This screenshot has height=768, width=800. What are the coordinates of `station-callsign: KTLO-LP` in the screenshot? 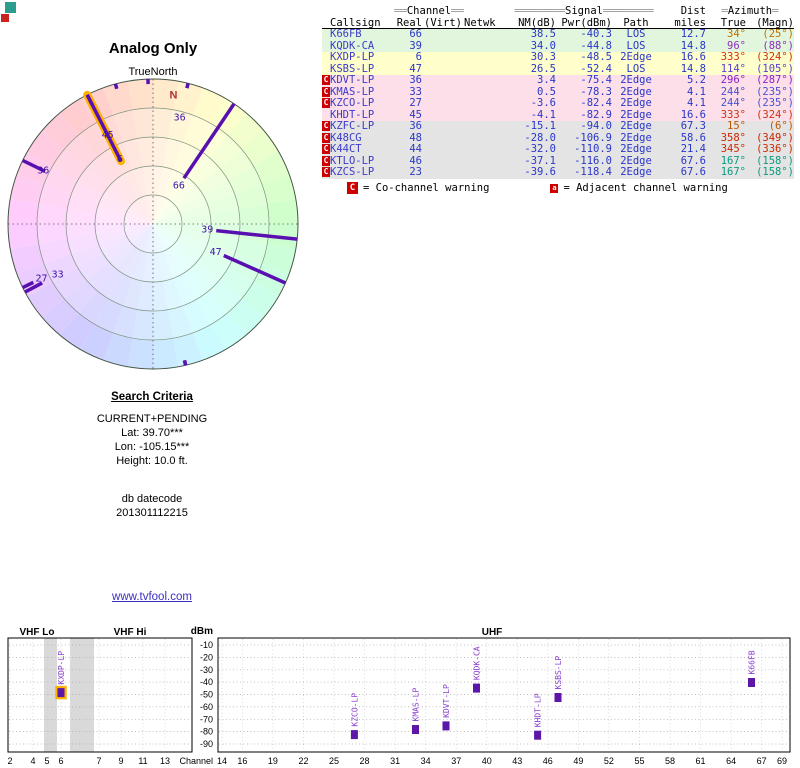 It's located at (352, 161).